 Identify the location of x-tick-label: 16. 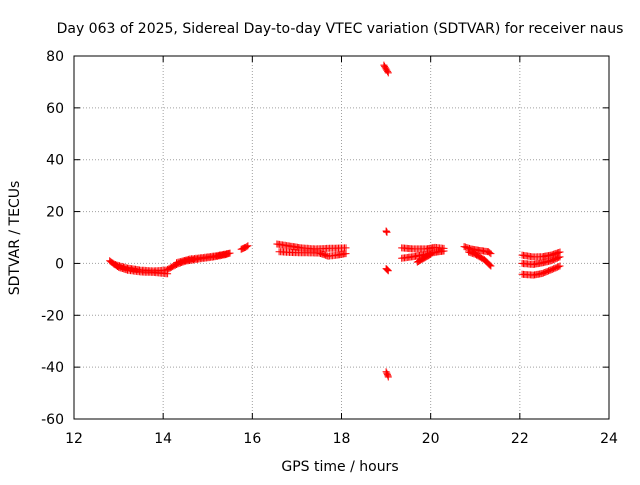
(252, 439).